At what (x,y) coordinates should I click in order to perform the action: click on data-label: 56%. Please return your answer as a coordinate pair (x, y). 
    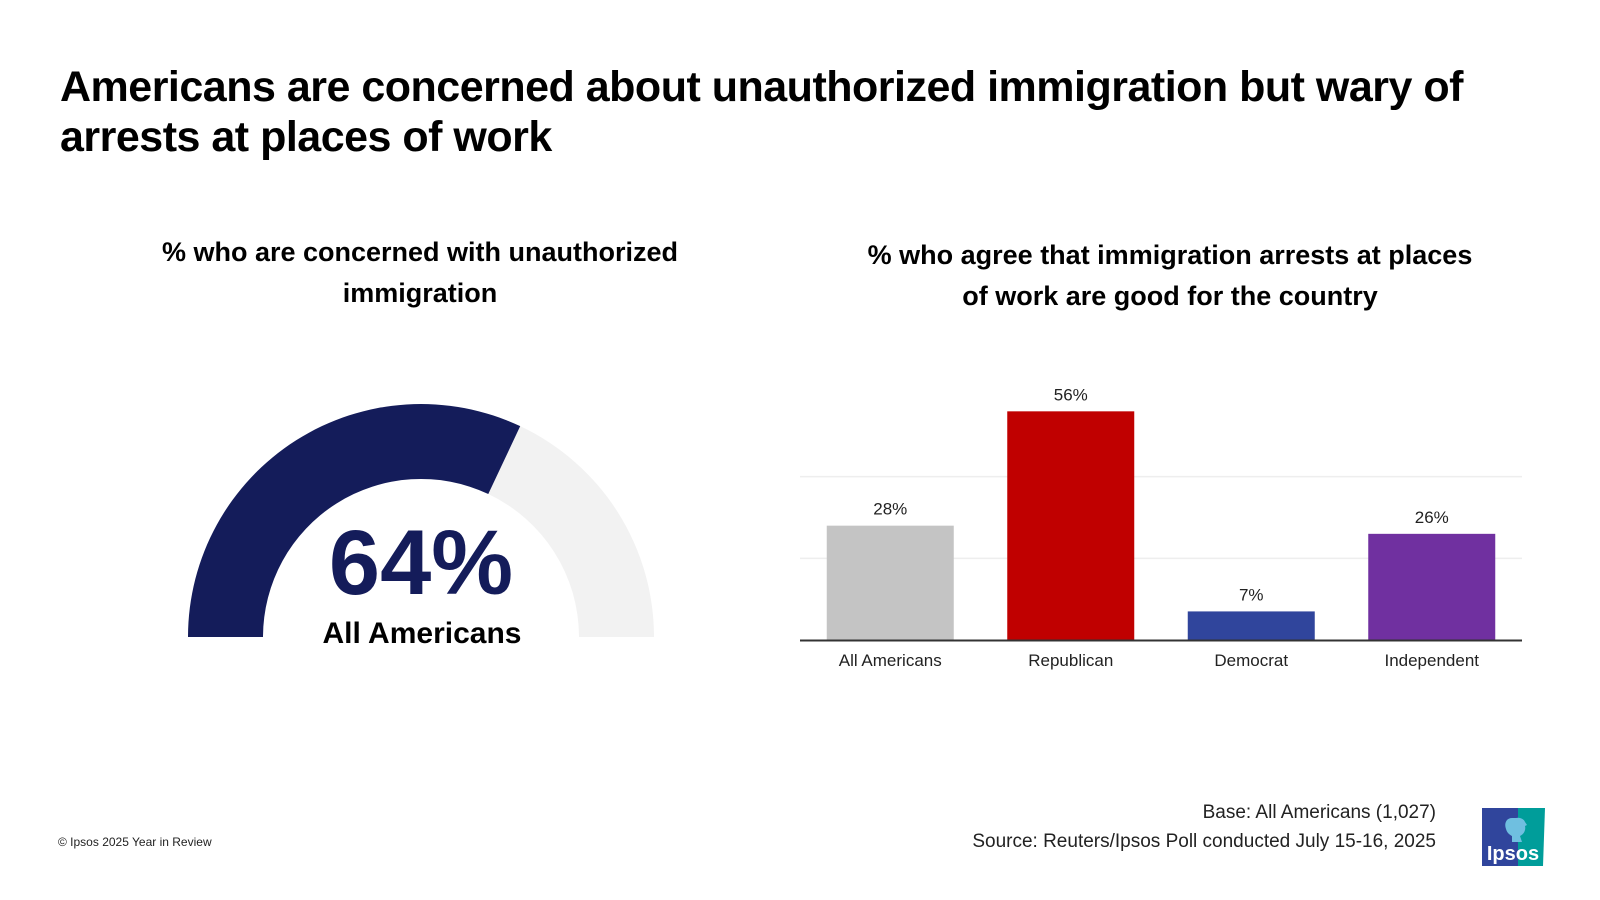
    Looking at the image, I should click on (1071, 394).